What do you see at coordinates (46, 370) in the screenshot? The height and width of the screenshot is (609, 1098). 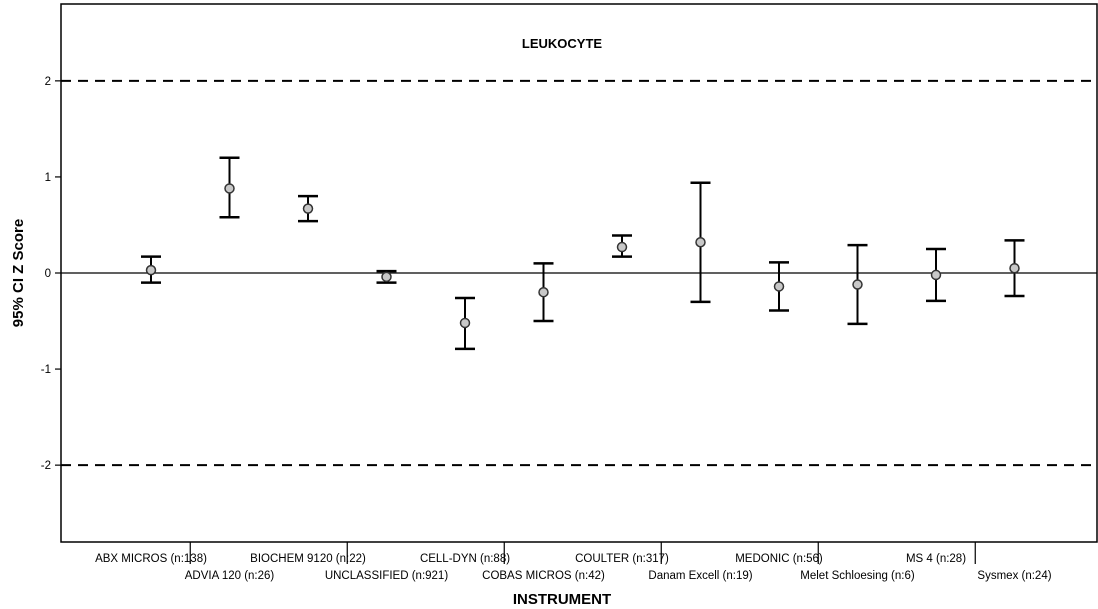 I see `y-tick-label: -1` at bounding box center [46, 370].